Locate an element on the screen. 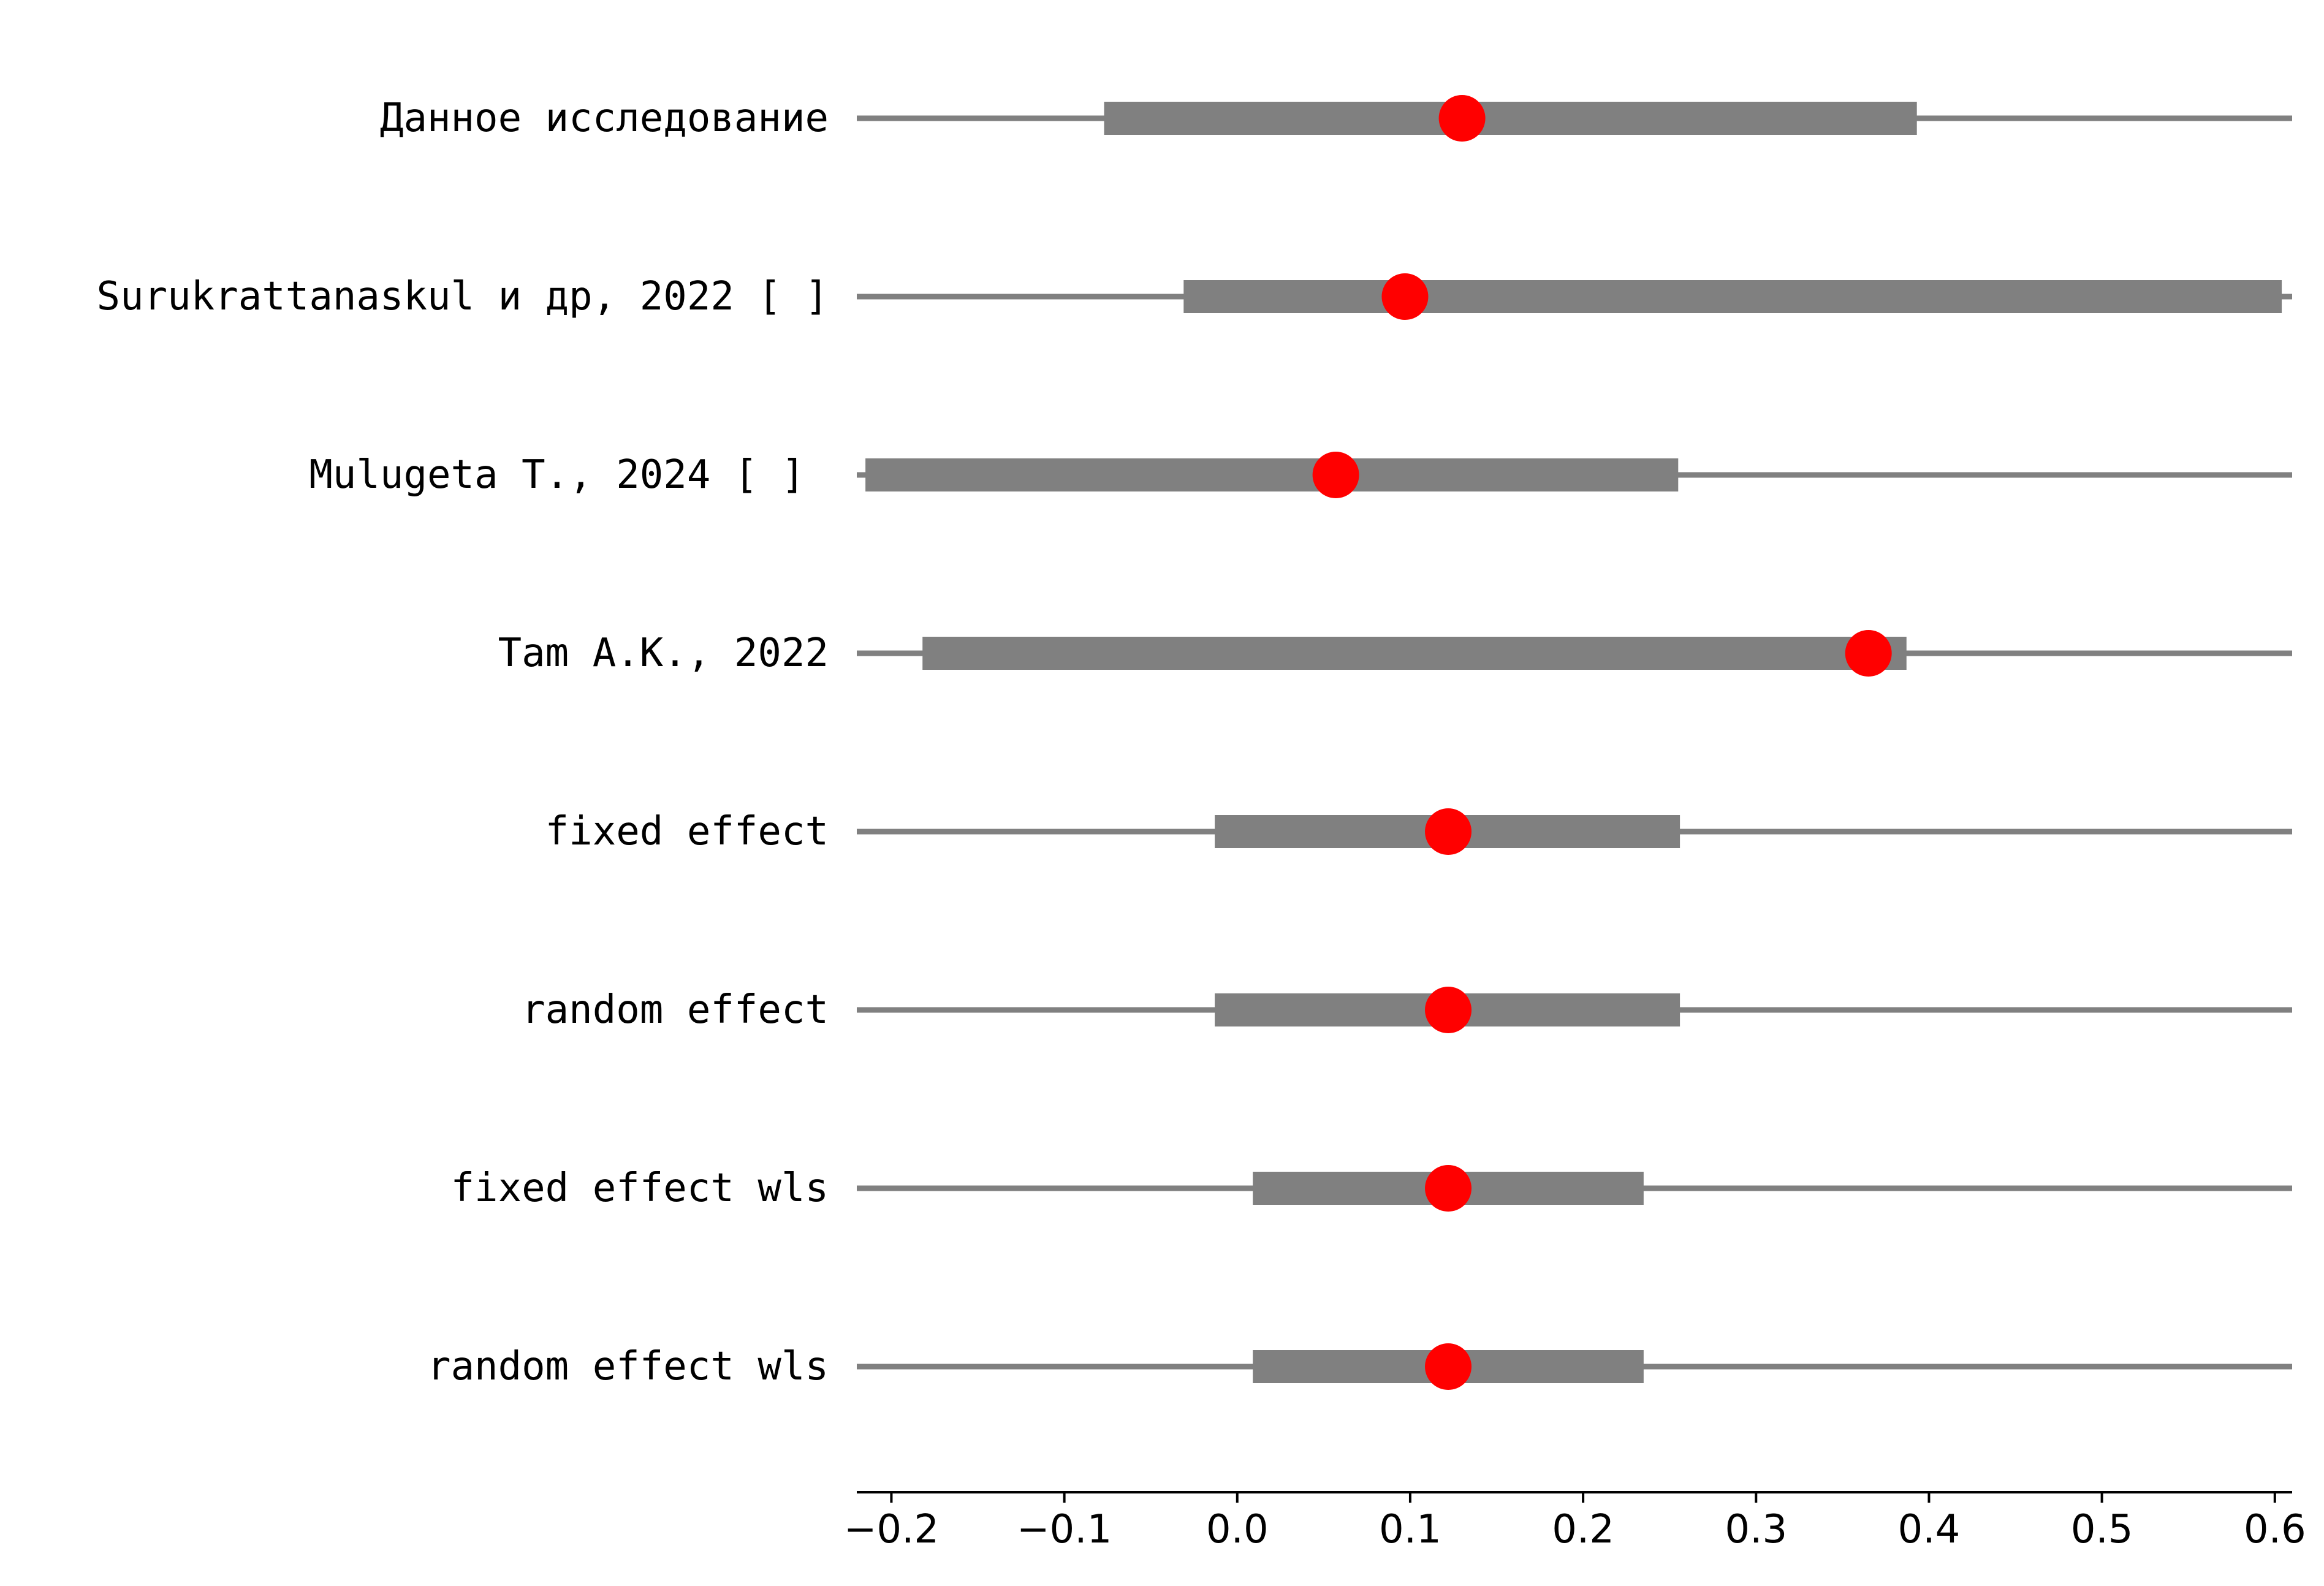 Image resolution: width=2324 pixels, height=1586 pixels. x-tick-label: 0.0 is located at coordinates (1237, 1529).